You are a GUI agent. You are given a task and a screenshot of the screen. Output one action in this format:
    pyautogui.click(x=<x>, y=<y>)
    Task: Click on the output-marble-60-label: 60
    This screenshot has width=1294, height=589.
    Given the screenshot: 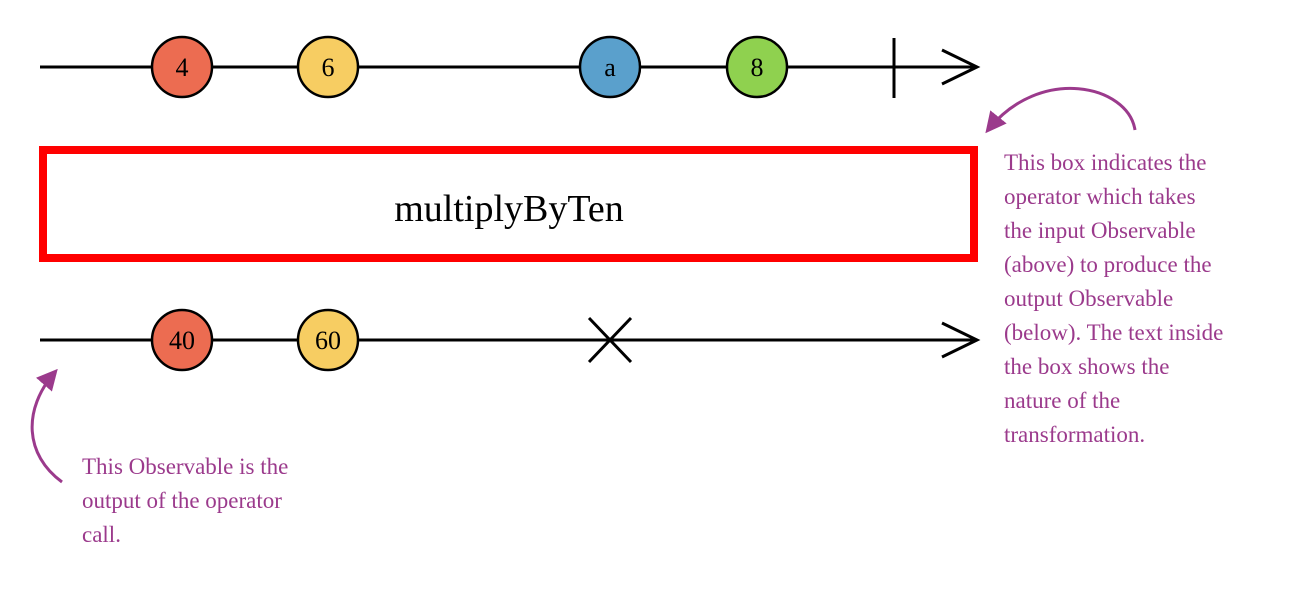 What is the action you would take?
    pyautogui.click(x=328, y=340)
    